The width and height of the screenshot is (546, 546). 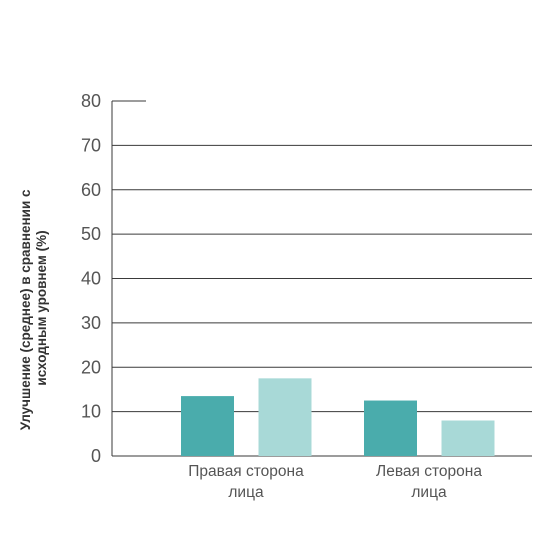 What do you see at coordinates (246, 482) in the screenshot?
I see `category-label: Правая сторона лица` at bounding box center [246, 482].